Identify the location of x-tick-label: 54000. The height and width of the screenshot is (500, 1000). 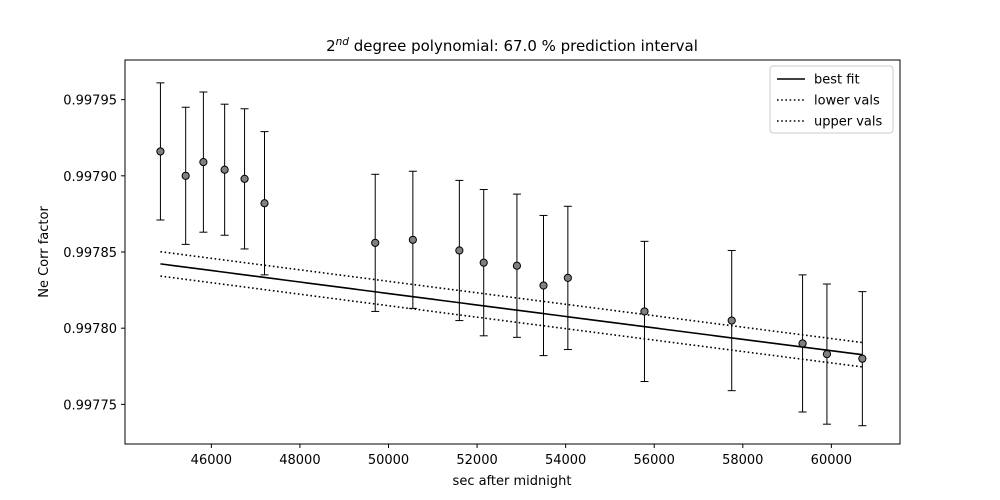
(565, 460).